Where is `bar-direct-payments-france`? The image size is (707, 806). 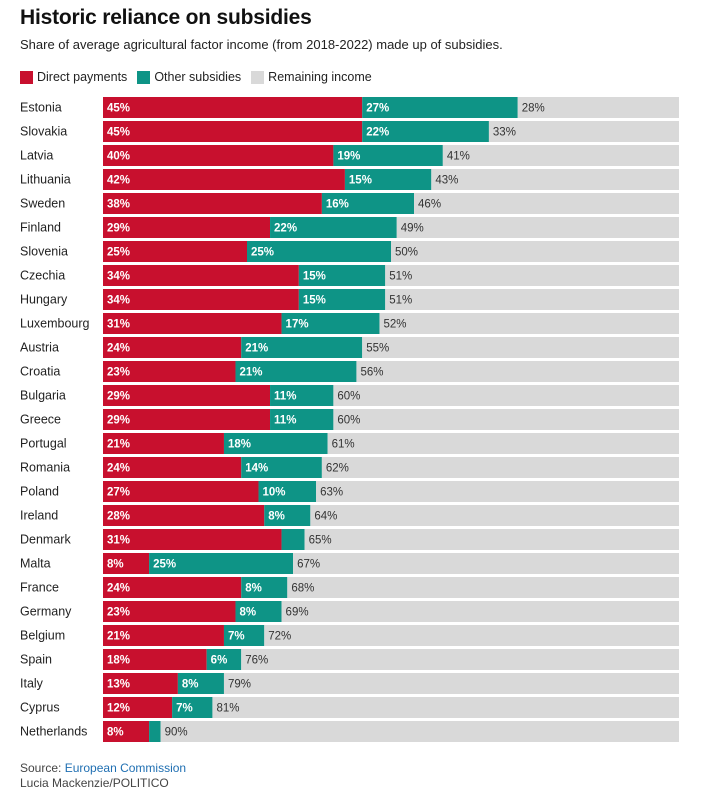 bar-direct-payments-france is located at coordinates (172, 587).